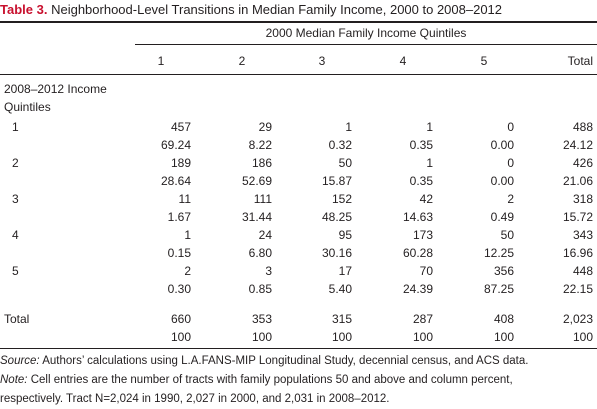 The height and width of the screenshot is (409, 597). Describe the element at coordinates (366, 33) in the screenshot. I see `column-group-header: 2000 Median Family Income Quintiles` at that location.